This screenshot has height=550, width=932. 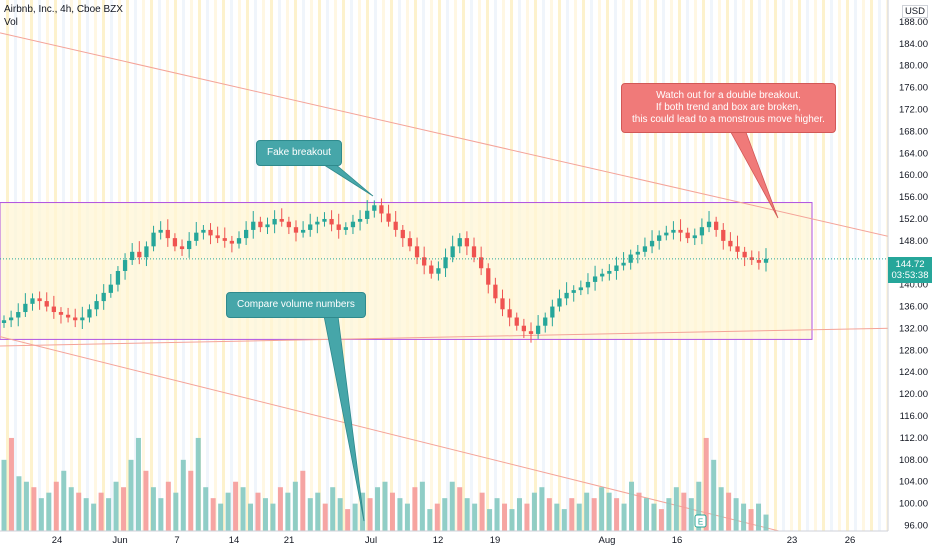 What do you see at coordinates (466, 540) in the screenshot?
I see `time-axis` at bounding box center [466, 540].